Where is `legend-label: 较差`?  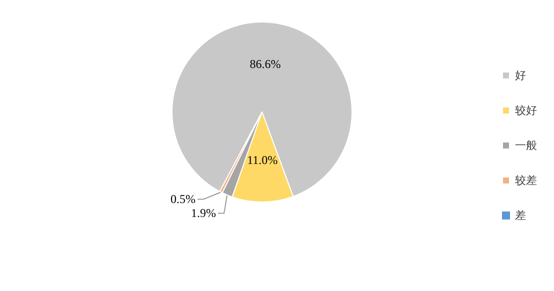
legend-label: 较差 is located at coordinates (526, 180).